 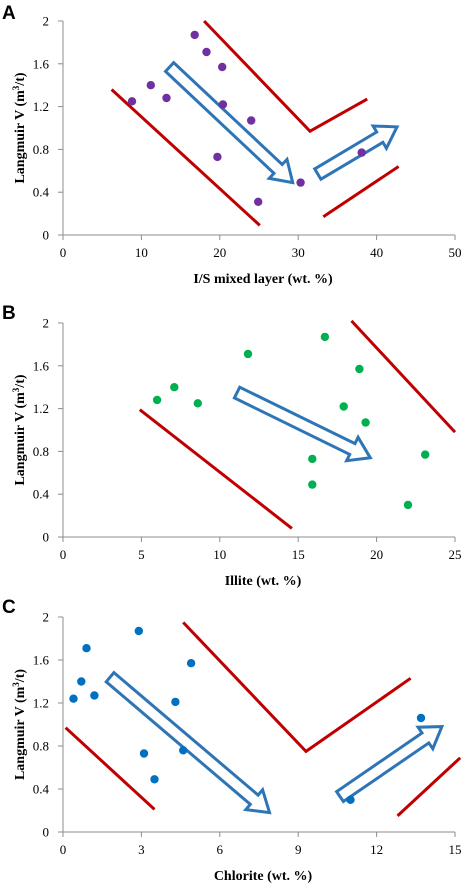 What do you see at coordinates (263, 876) in the screenshot?
I see `x-axis-label: Chlorite (wt. %)` at bounding box center [263, 876].